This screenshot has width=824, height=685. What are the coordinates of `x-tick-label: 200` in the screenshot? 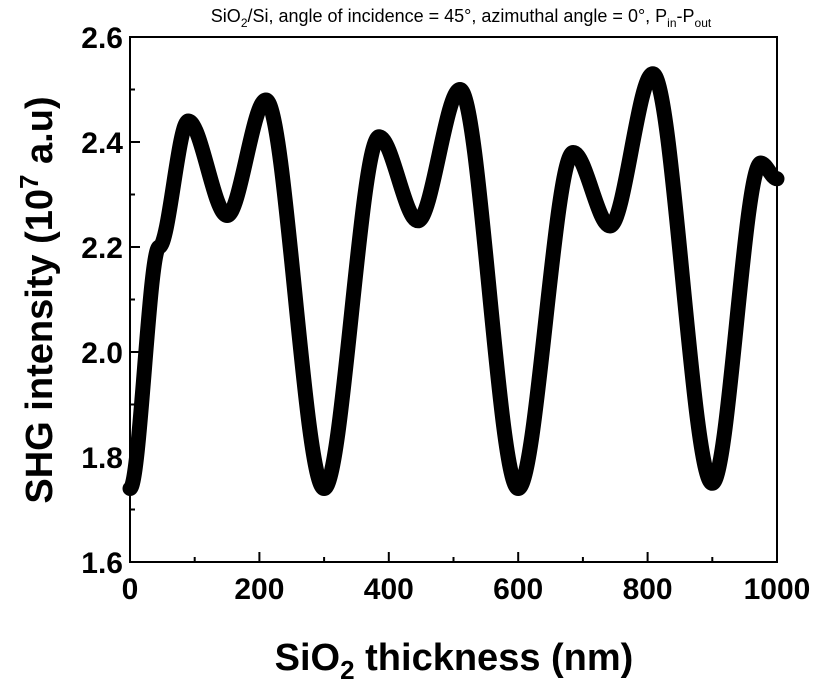 It's located at (259, 589).